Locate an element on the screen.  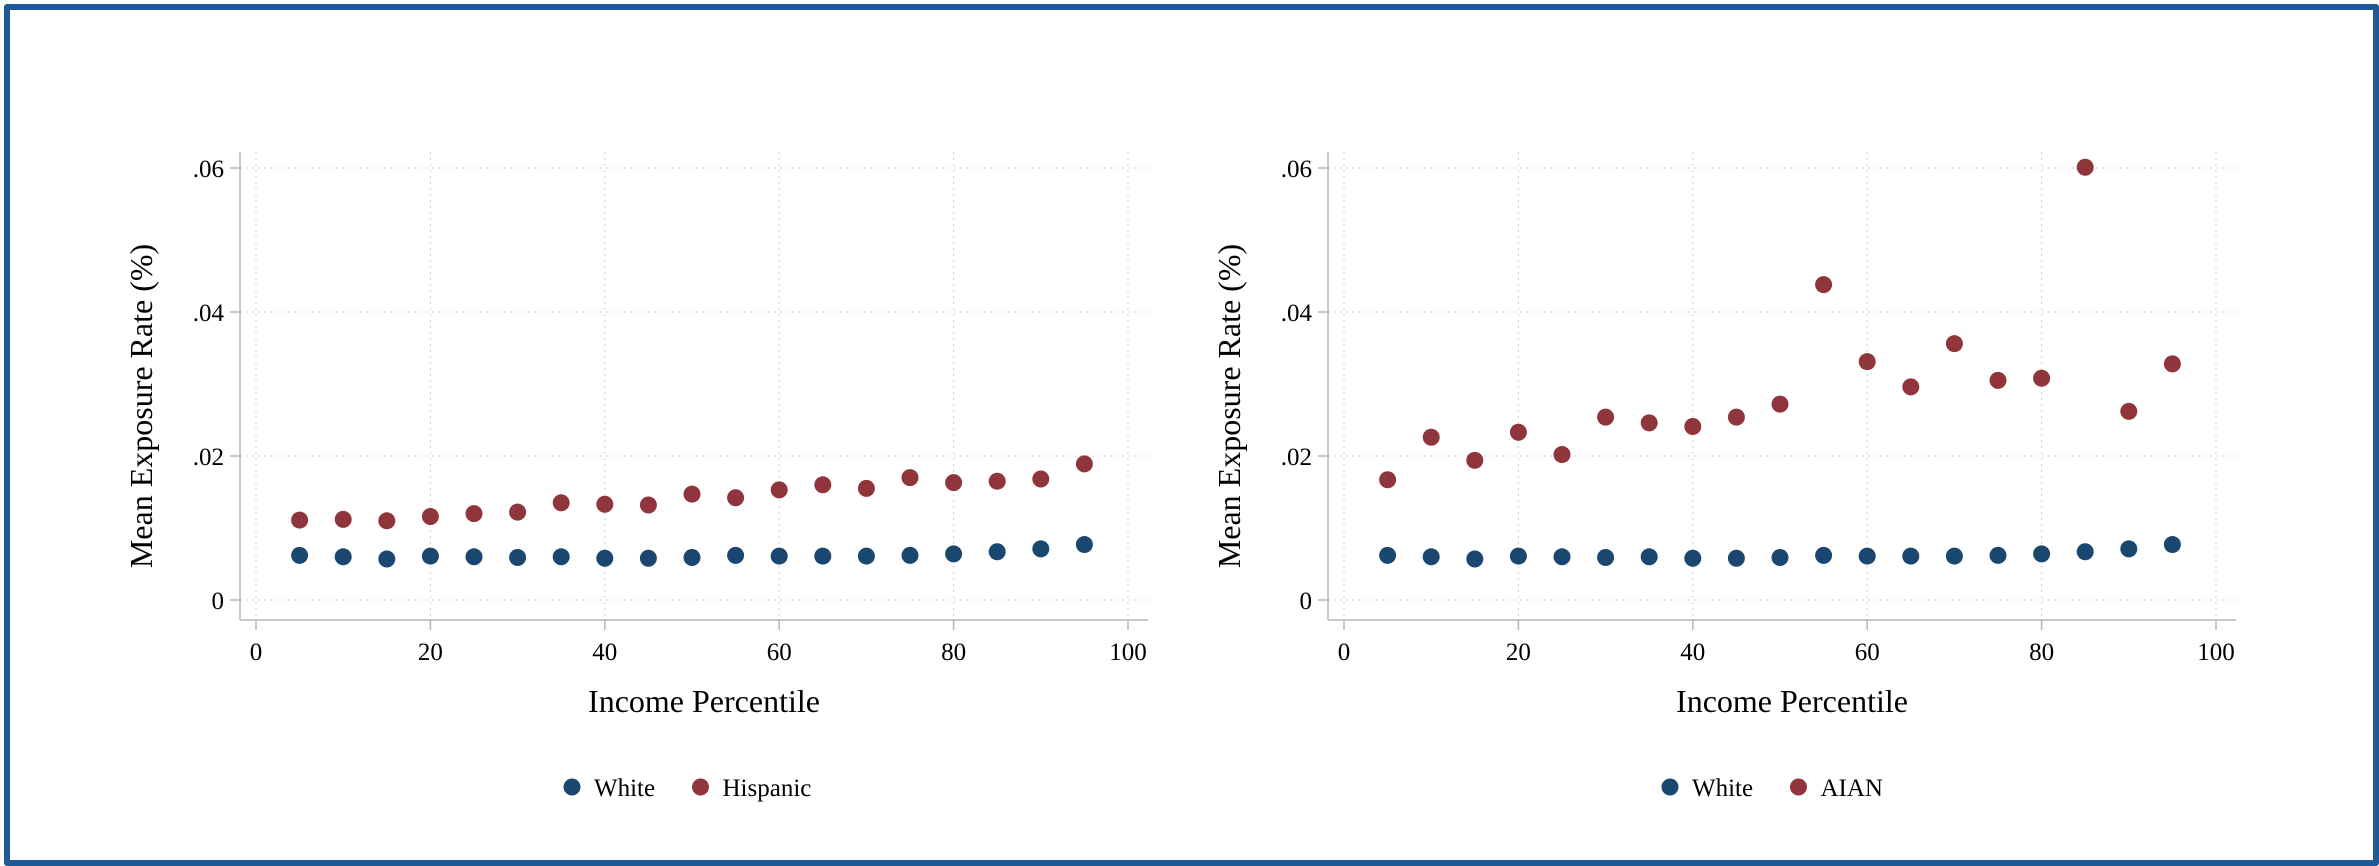
series-aian is located at coordinates (1780, 323).